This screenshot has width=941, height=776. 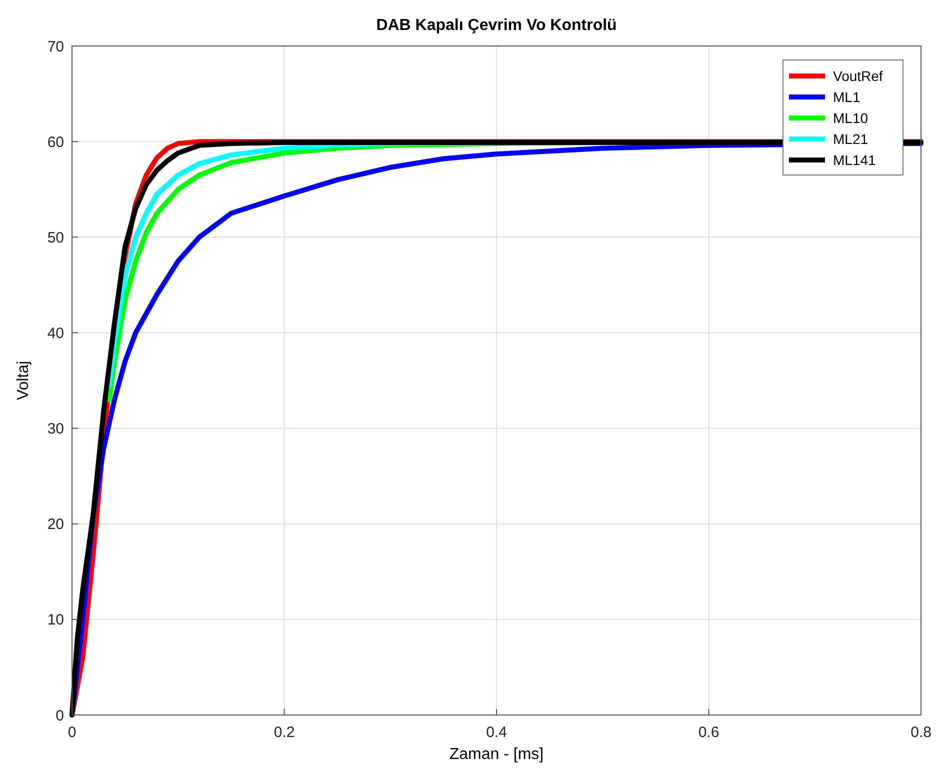 I want to click on x-tick-label: 0.2, so click(x=284, y=732).